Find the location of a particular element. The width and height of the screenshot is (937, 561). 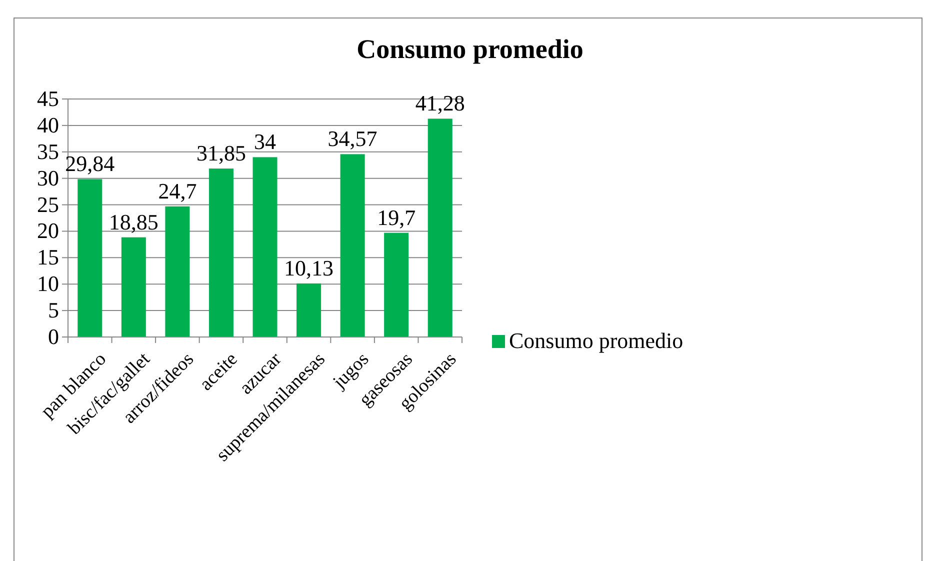

y-tick-label: 25 is located at coordinates (48, 204).